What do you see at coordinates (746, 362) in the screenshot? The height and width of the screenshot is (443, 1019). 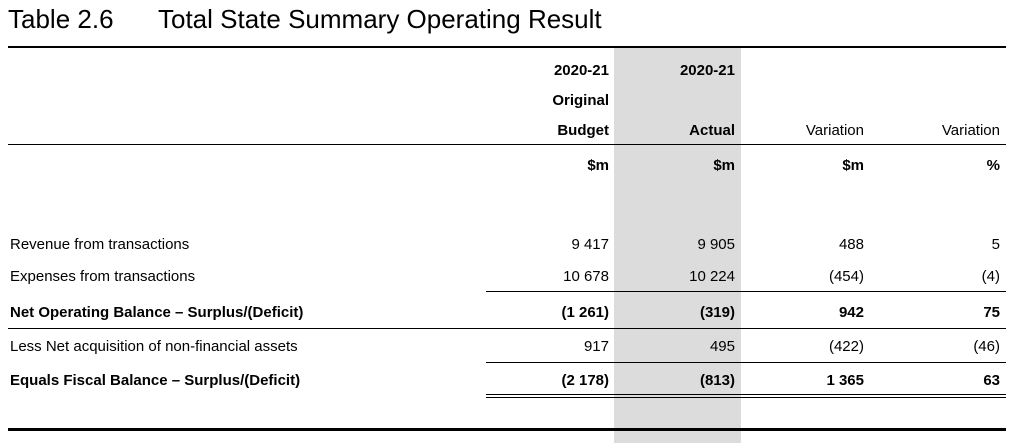 I see `total-rule` at bounding box center [746, 362].